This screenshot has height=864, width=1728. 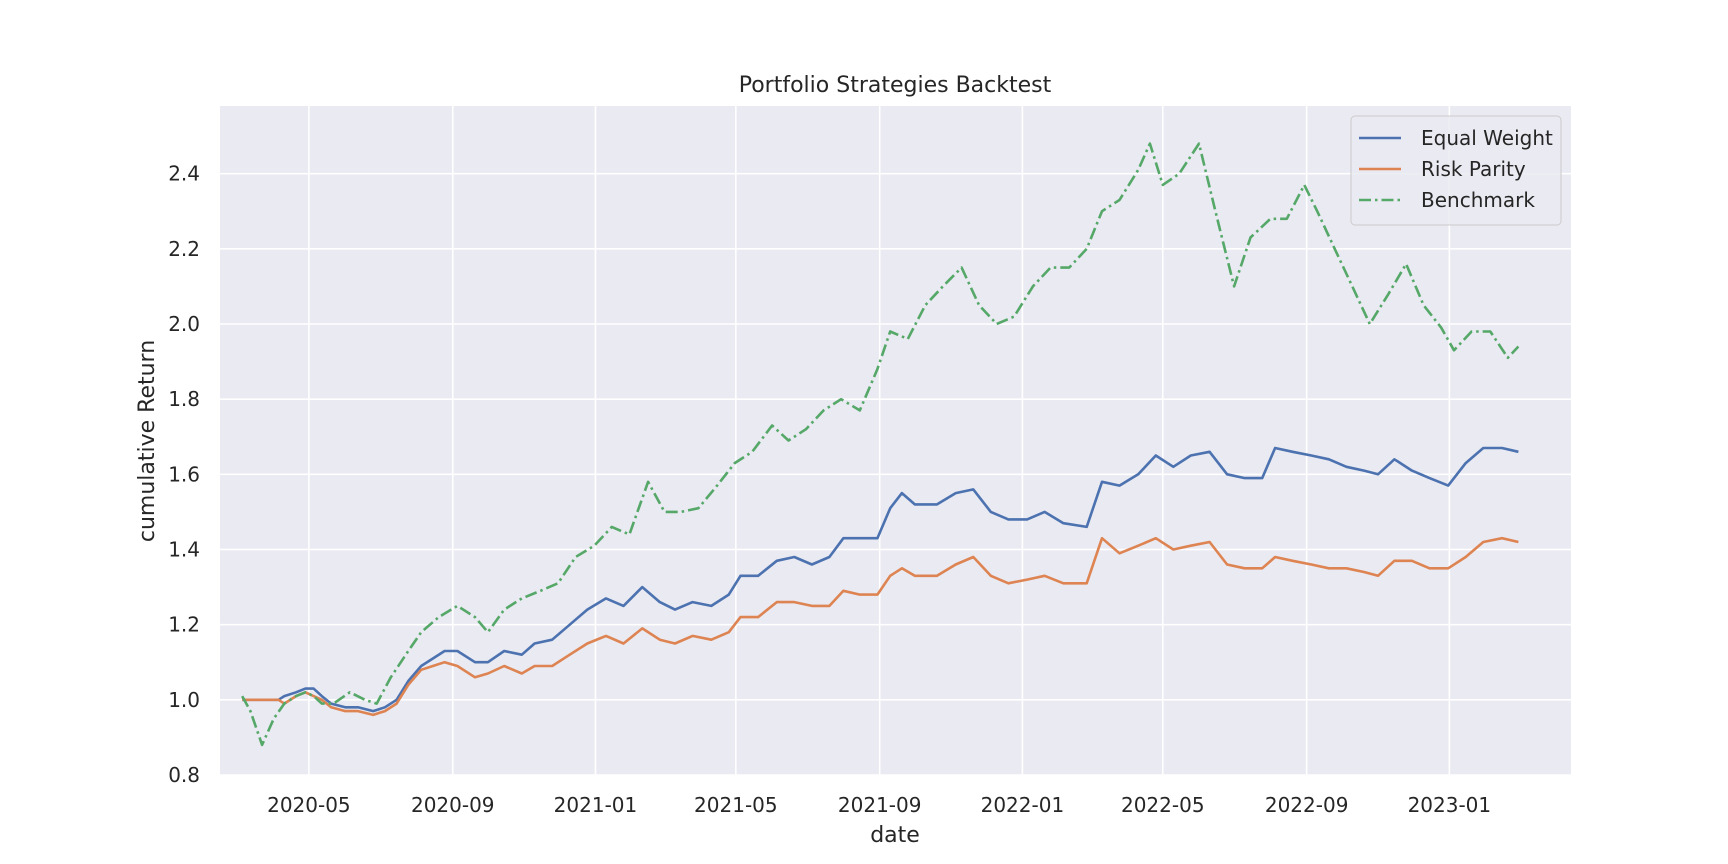 What do you see at coordinates (1473, 169) in the screenshot?
I see `legend-label: Risk Parity` at bounding box center [1473, 169].